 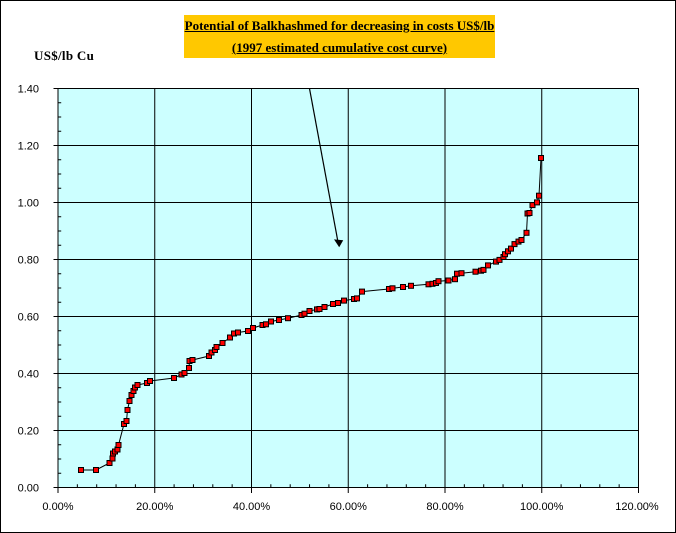 What do you see at coordinates (28, 147) in the screenshot?
I see `svg-text: 1.20` at bounding box center [28, 147].